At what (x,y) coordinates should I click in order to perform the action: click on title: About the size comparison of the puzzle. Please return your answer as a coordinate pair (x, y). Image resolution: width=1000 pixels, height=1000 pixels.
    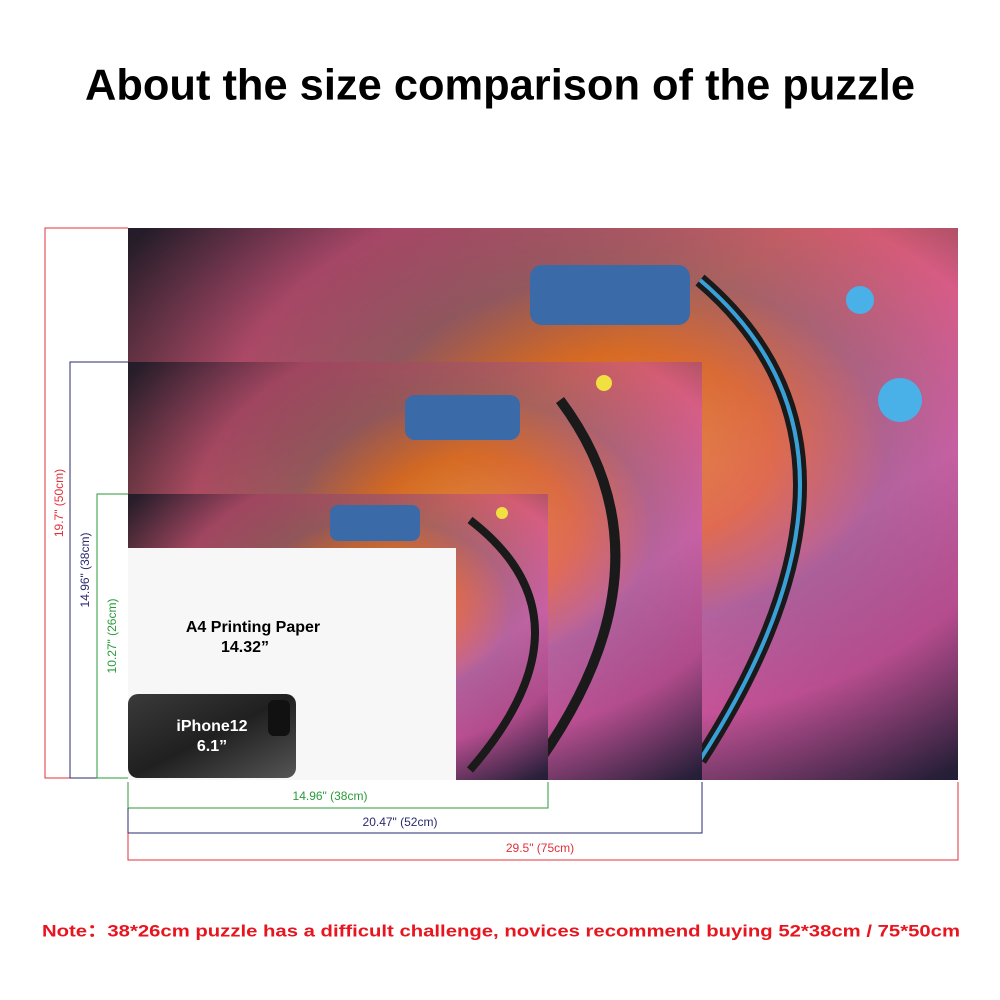
    Looking at the image, I should click on (500, 85).